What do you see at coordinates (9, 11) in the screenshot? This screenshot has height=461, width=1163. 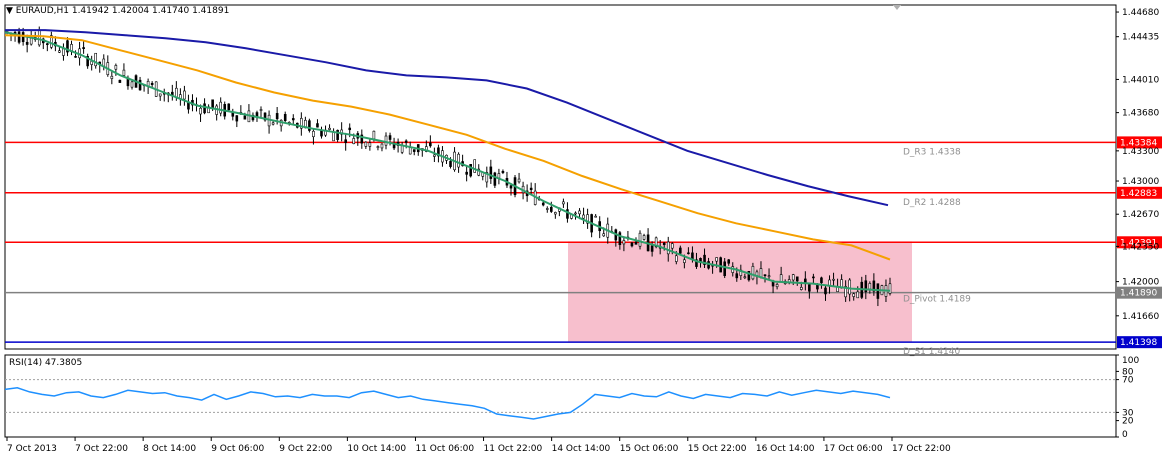 I see `menu-arrow-icon: ▼` at bounding box center [9, 11].